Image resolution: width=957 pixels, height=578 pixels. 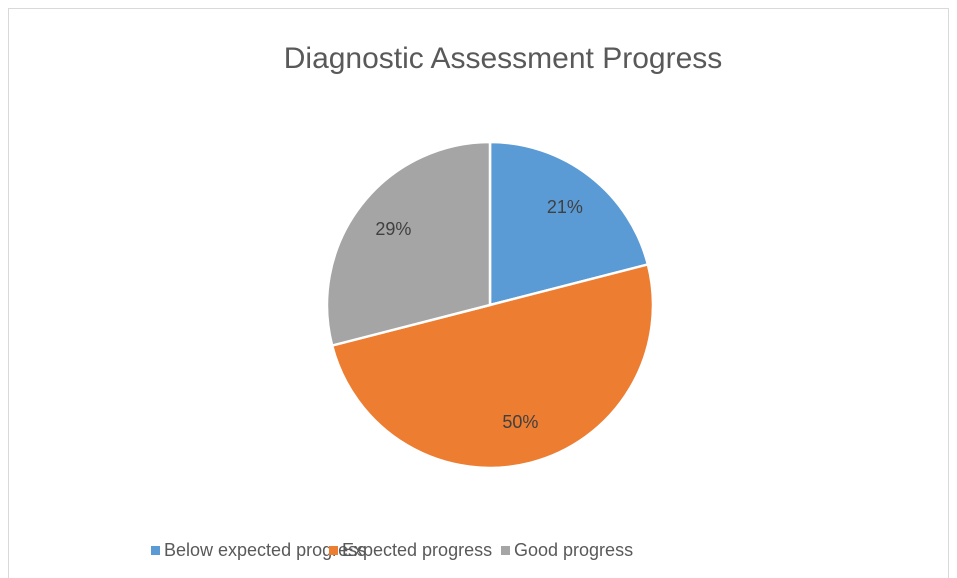 I want to click on data-label: 21%, so click(x=565, y=207).